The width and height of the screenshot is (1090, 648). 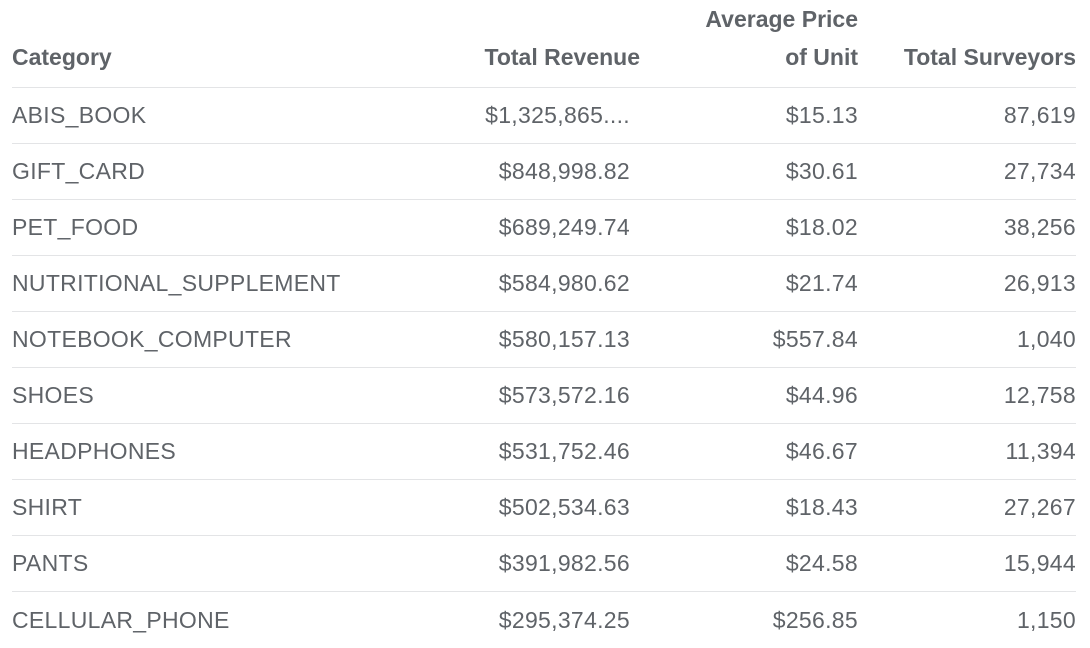 What do you see at coordinates (1039, 507) in the screenshot?
I see `cell-total-surveyors: 27,267` at bounding box center [1039, 507].